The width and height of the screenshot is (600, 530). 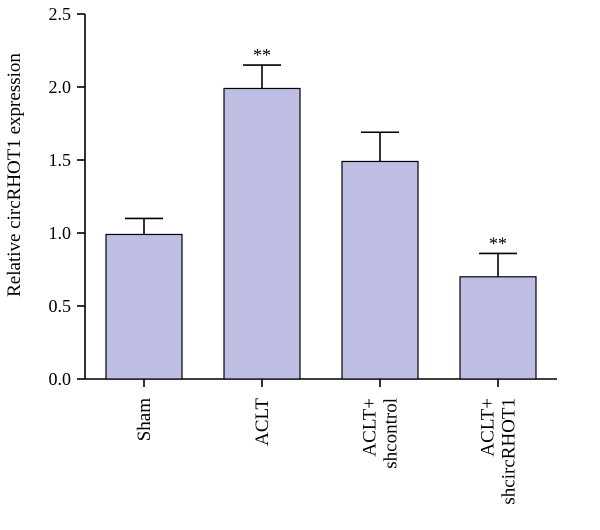 I want to click on x-tick-label-line: shcircRHOT1, so click(x=509, y=451).